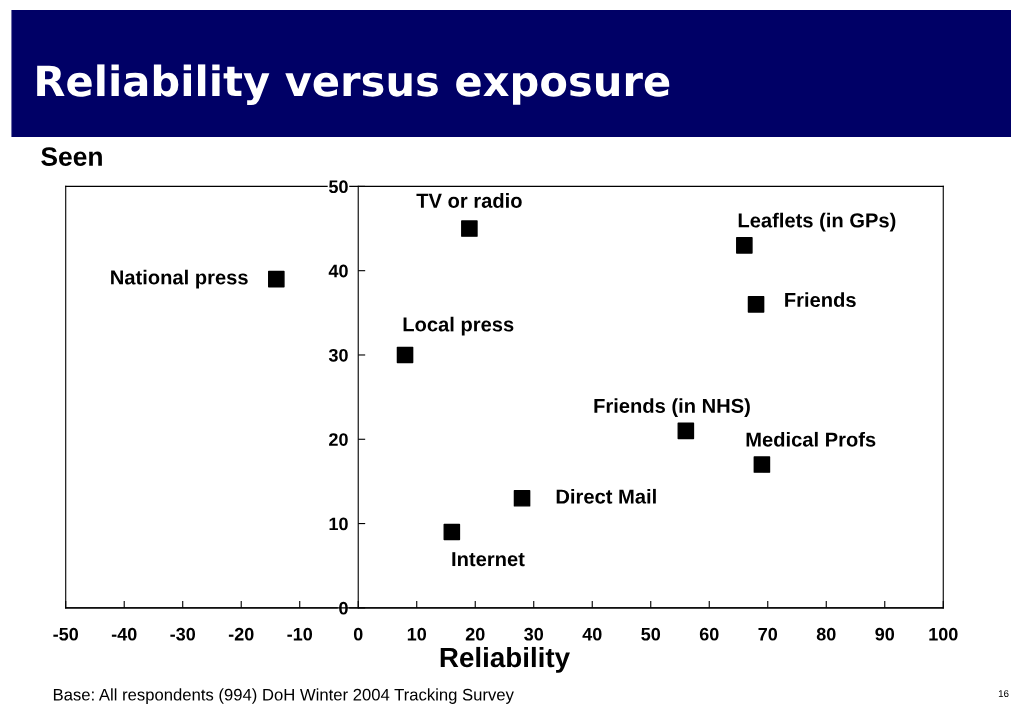 The width and height of the screenshot is (1011, 706). Describe the element at coordinates (338, 439) in the screenshot. I see `y-tick-label: 20` at that location.